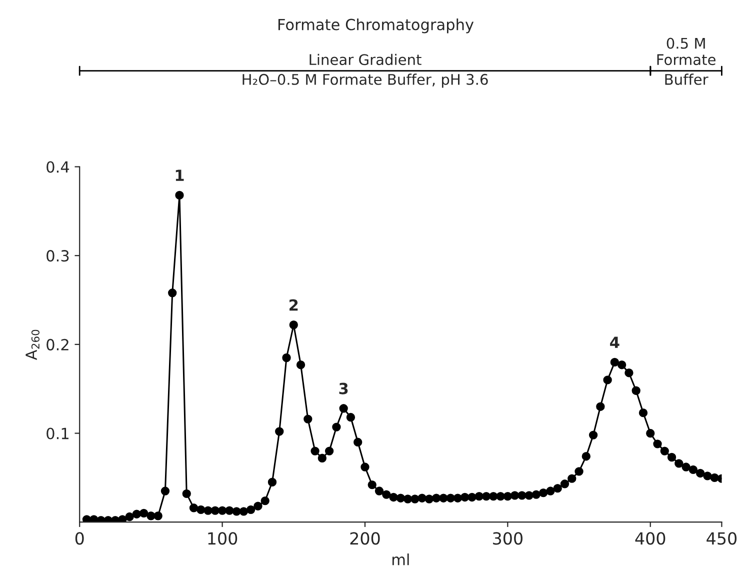 The width and height of the screenshot is (751, 575). What do you see at coordinates (57, 256) in the screenshot?
I see `y-tick-label: 0.3` at bounding box center [57, 256].